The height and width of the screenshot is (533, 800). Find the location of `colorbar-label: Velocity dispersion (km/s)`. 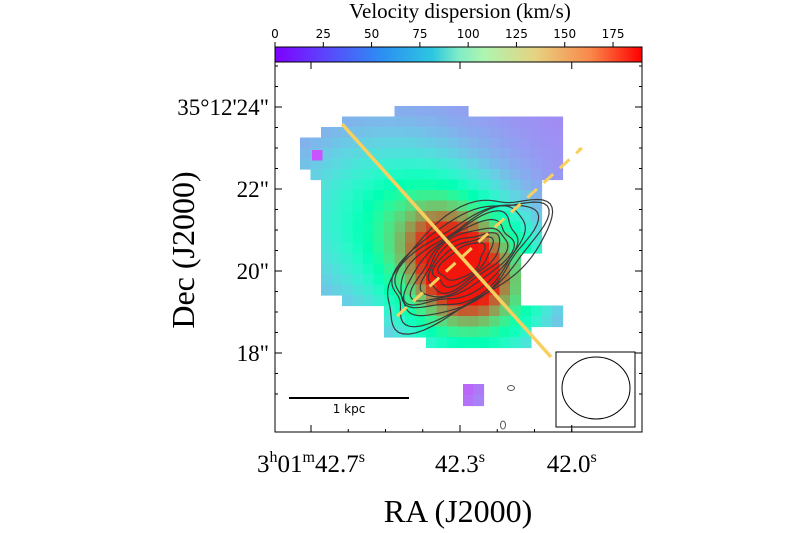

colorbar-label: Velocity dispersion (km/s) is located at coordinates (460, 11).